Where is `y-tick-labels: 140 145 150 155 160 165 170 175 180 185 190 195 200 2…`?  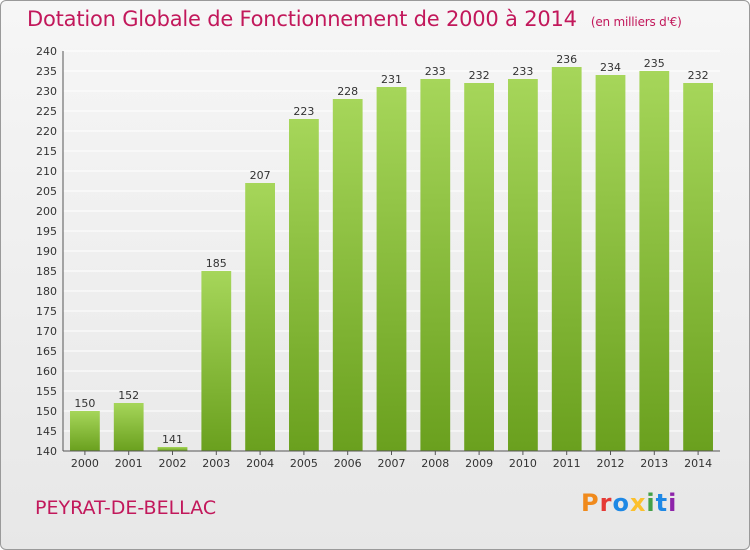 y-tick-labels: 140 145 150 155 160 165 170 175 180 185 190 195 200 2… is located at coordinates (46, 251).